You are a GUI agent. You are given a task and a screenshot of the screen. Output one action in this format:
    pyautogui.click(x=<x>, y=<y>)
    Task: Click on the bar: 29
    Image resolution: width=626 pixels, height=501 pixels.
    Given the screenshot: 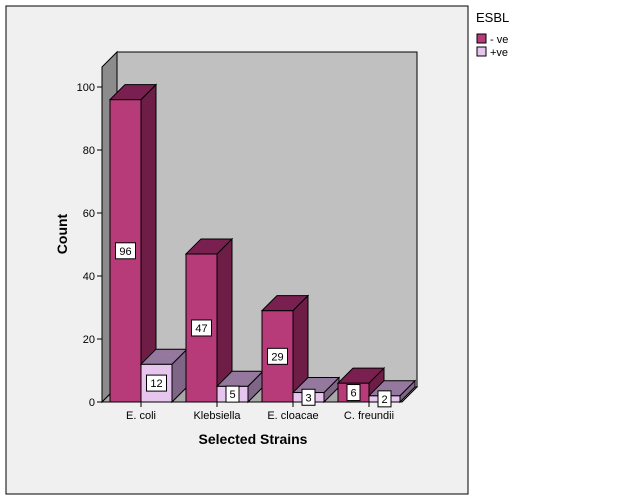 What is the action you would take?
    pyautogui.click(x=285, y=349)
    